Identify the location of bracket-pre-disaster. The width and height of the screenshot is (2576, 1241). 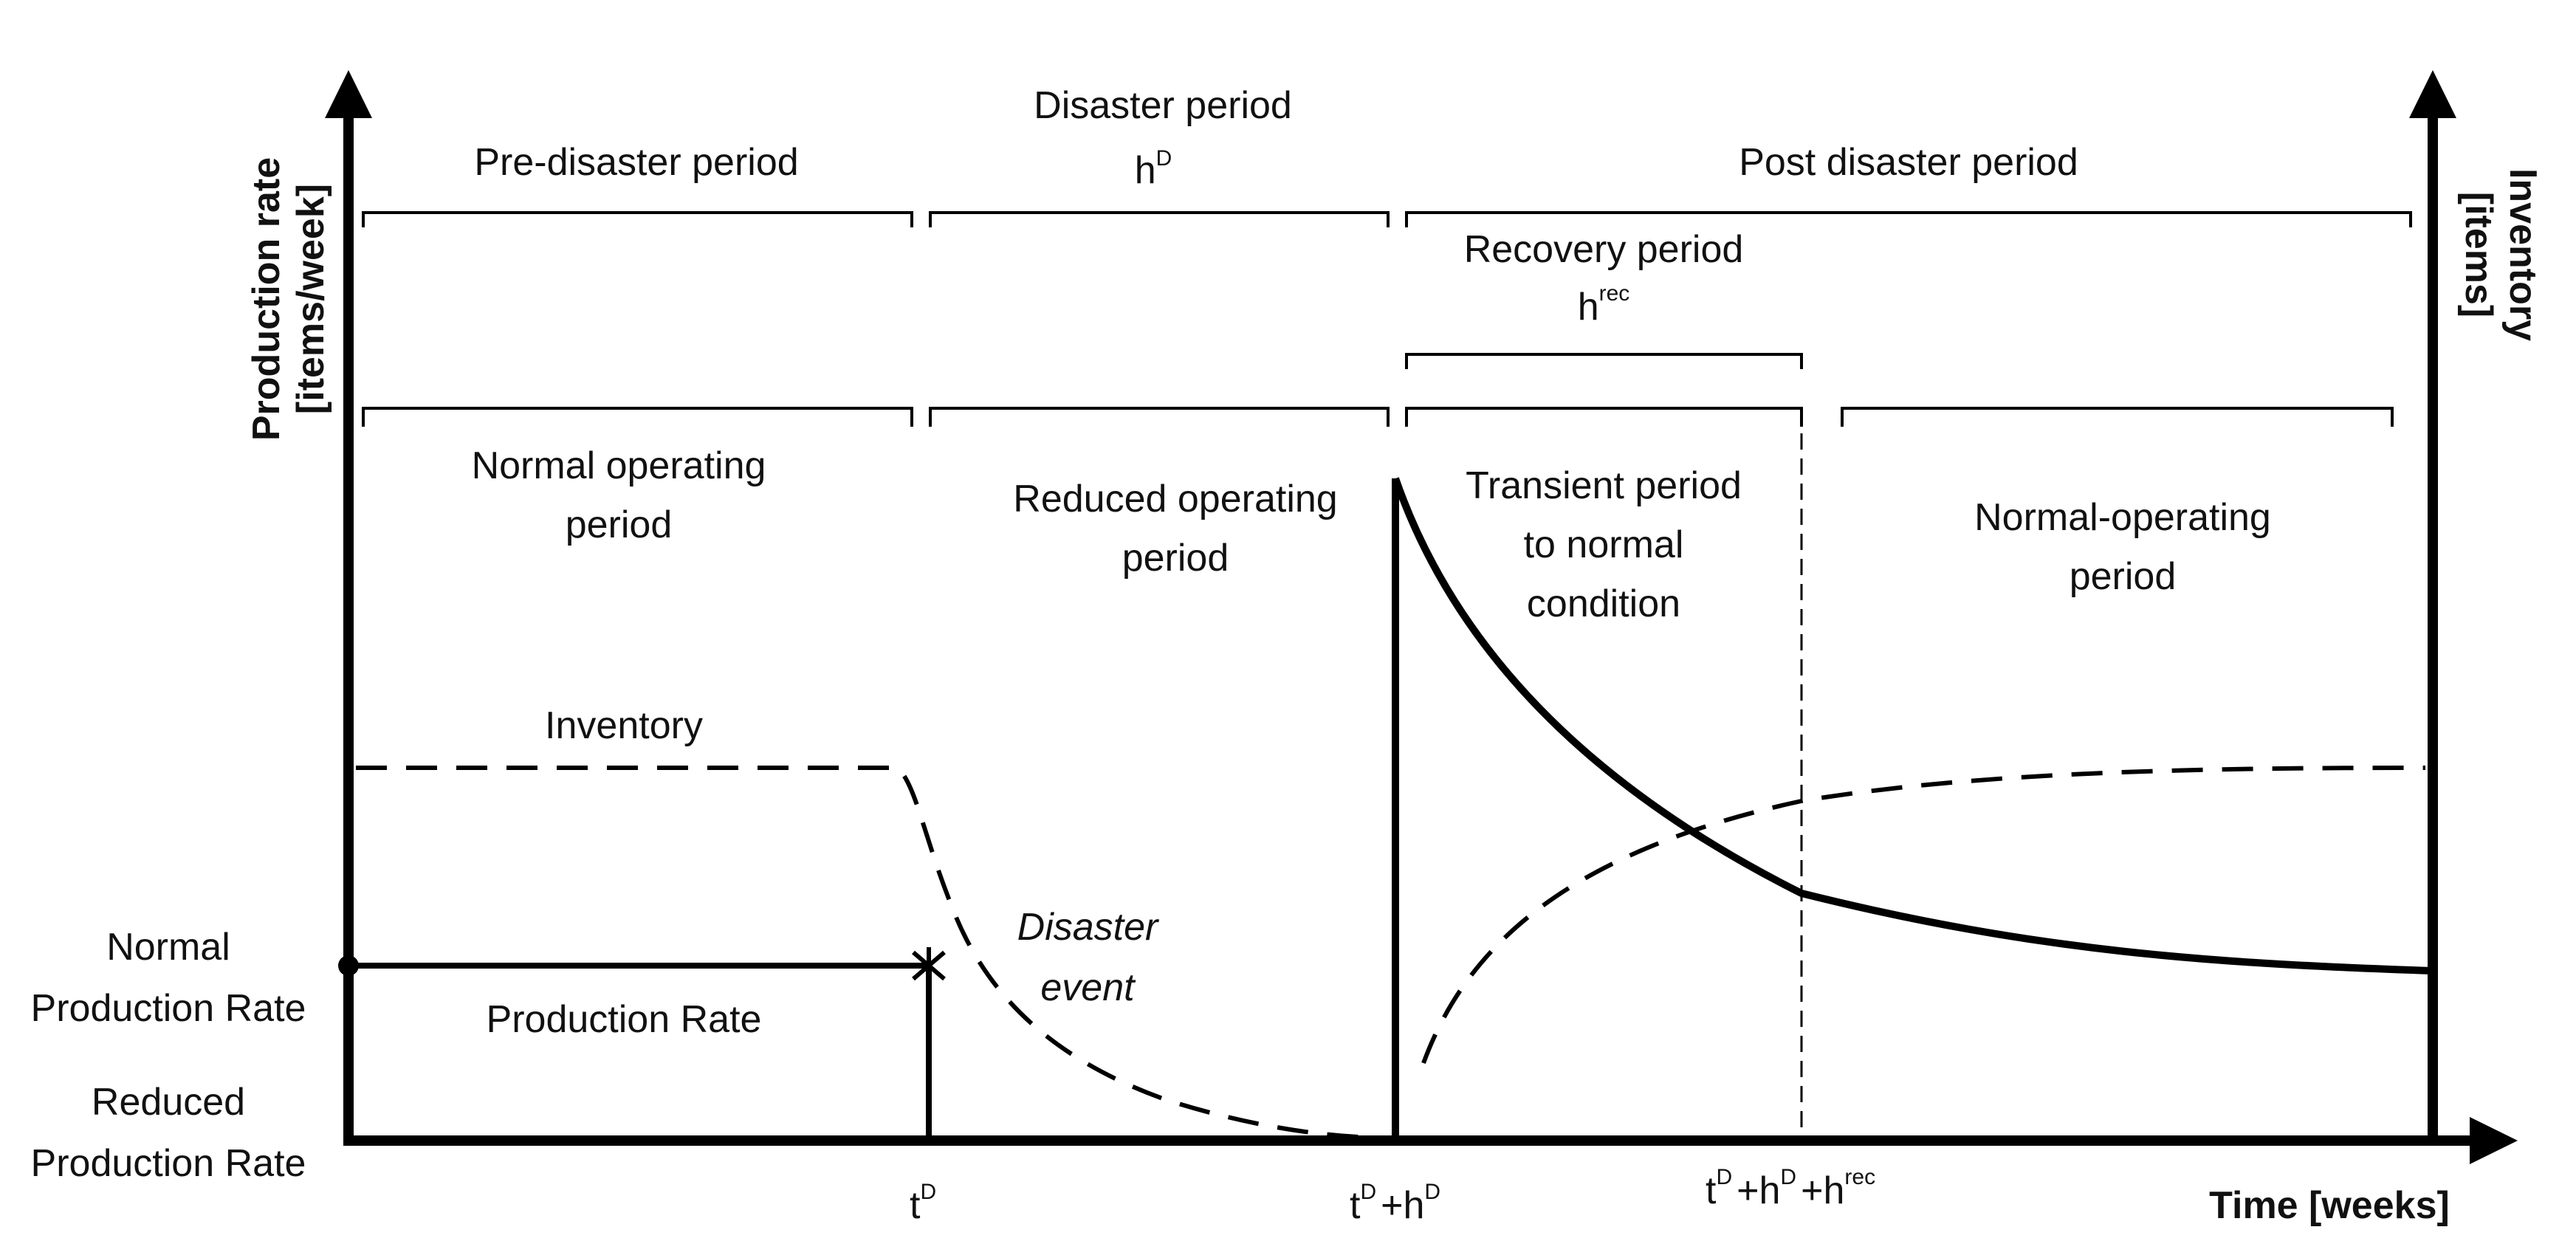
(637, 219).